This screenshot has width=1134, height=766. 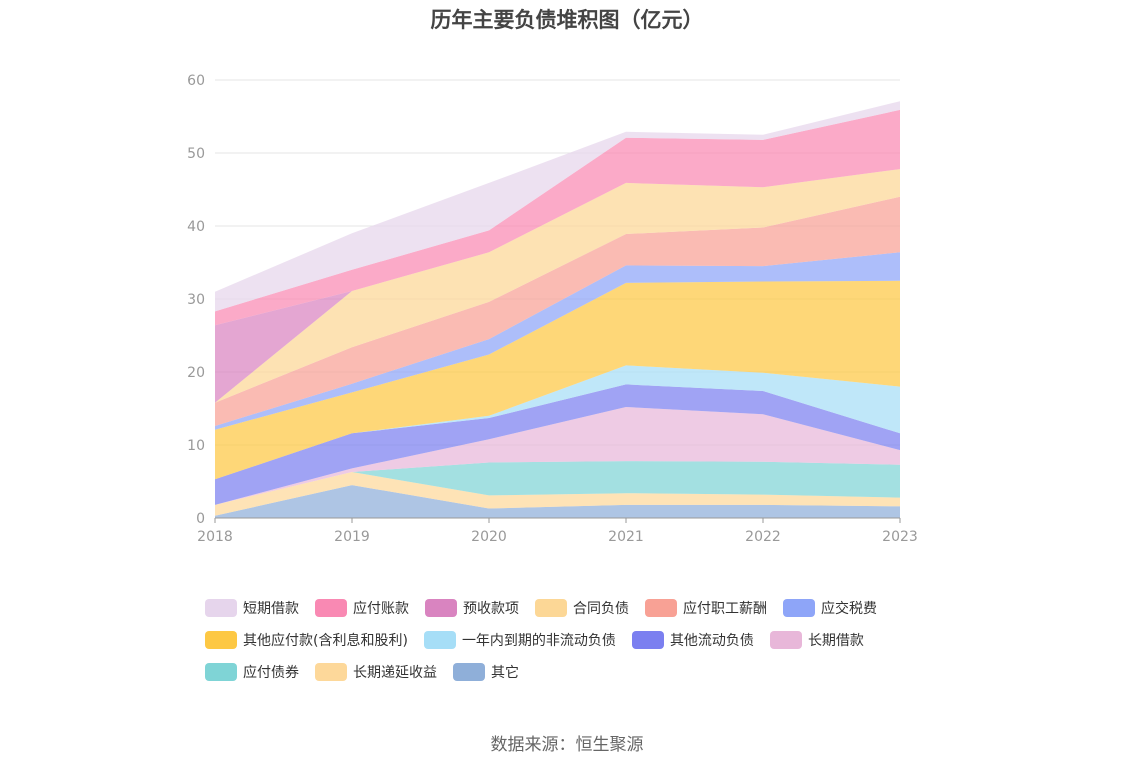 I want to click on legend-label: 应付职工薪酬, so click(x=725, y=609).